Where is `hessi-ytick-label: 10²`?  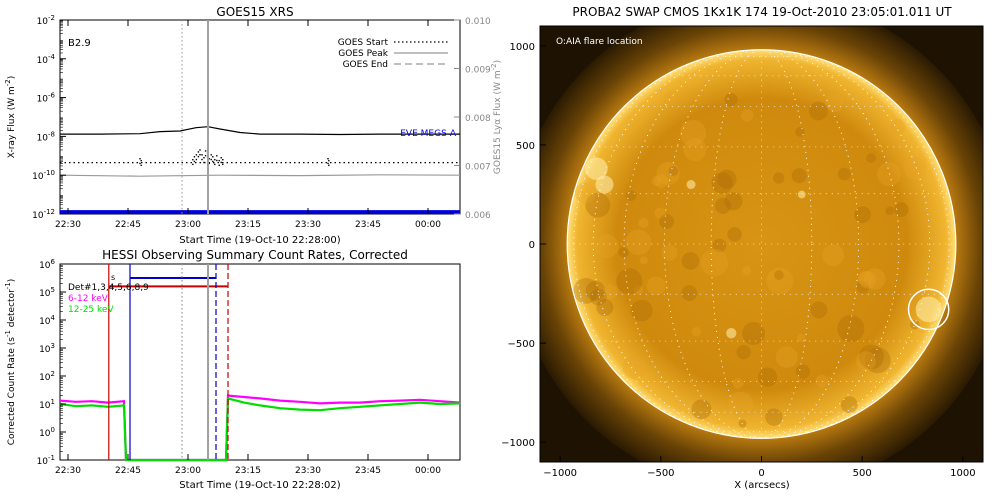
hessi-ytick-label: 10² is located at coordinates (47, 376).